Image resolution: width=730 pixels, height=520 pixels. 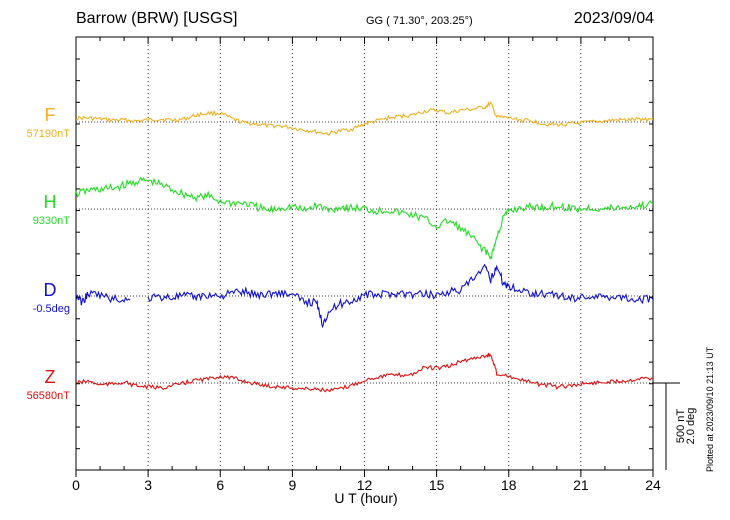 I want to click on component-label-z: Z, so click(x=50, y=377).